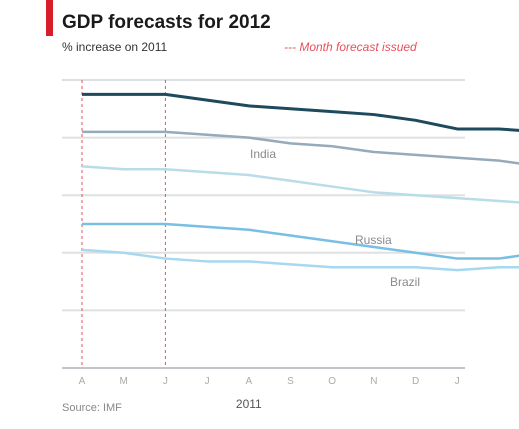 The width and height of the screenshot is (519, 429). I want to click on series-label: Brazil, so click(405, 282).